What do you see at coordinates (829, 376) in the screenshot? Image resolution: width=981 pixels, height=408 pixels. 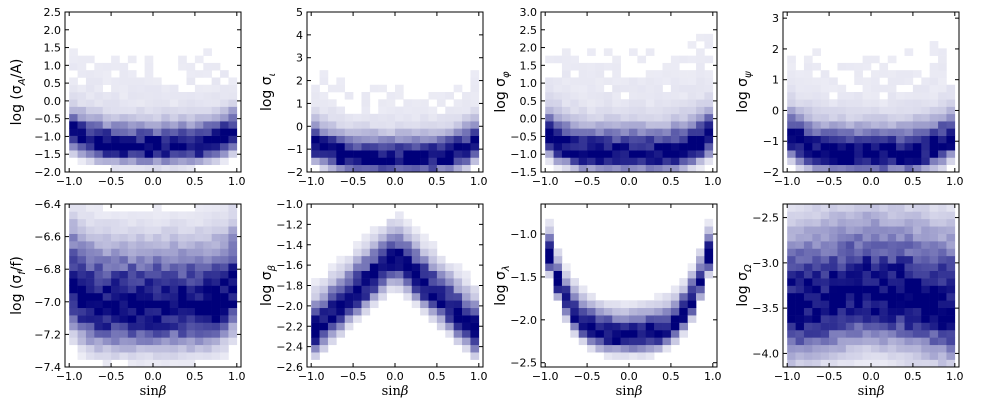 I see `x-tick-label: −0.5` at bounding box center [829, 376].